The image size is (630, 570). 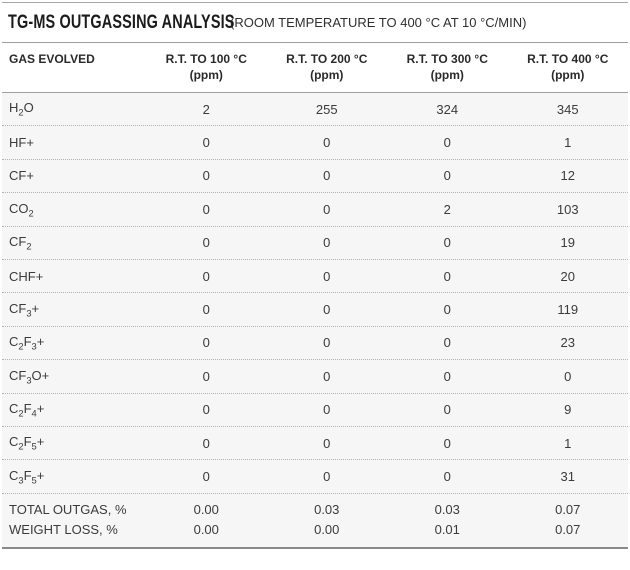 What do you see at coordinates (74, 477) in the screenshot?
I see `gas-name: C3F5+` at bounding box center [74, 477].